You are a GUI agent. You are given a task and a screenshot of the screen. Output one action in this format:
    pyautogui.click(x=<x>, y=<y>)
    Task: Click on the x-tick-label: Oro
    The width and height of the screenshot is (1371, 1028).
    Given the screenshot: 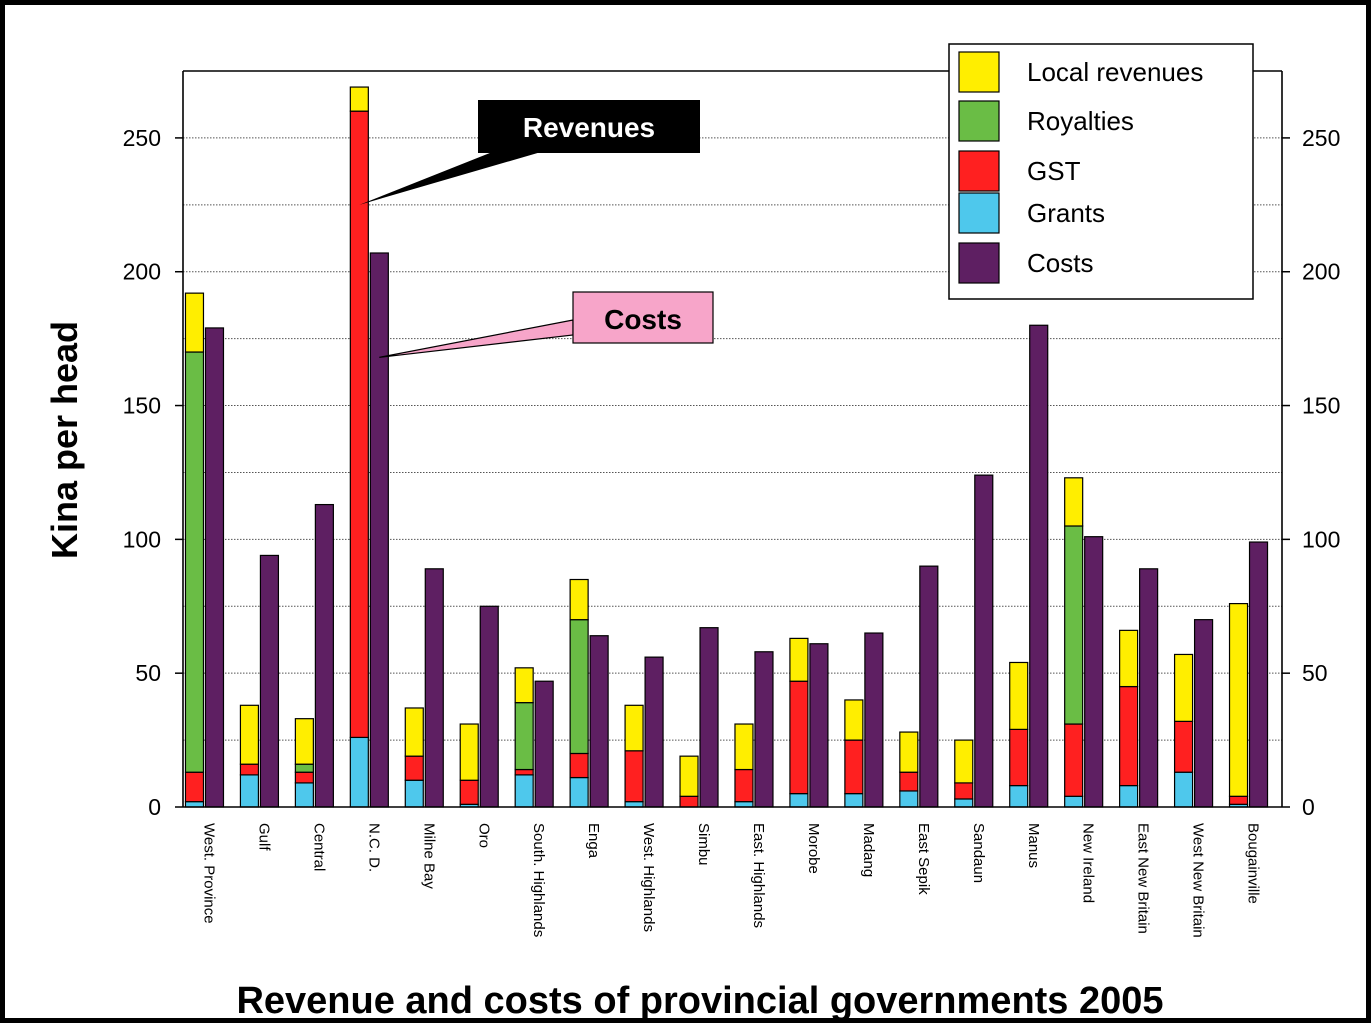 What is the action you would take?
    pyautogui.click(x=483, y=835)
    